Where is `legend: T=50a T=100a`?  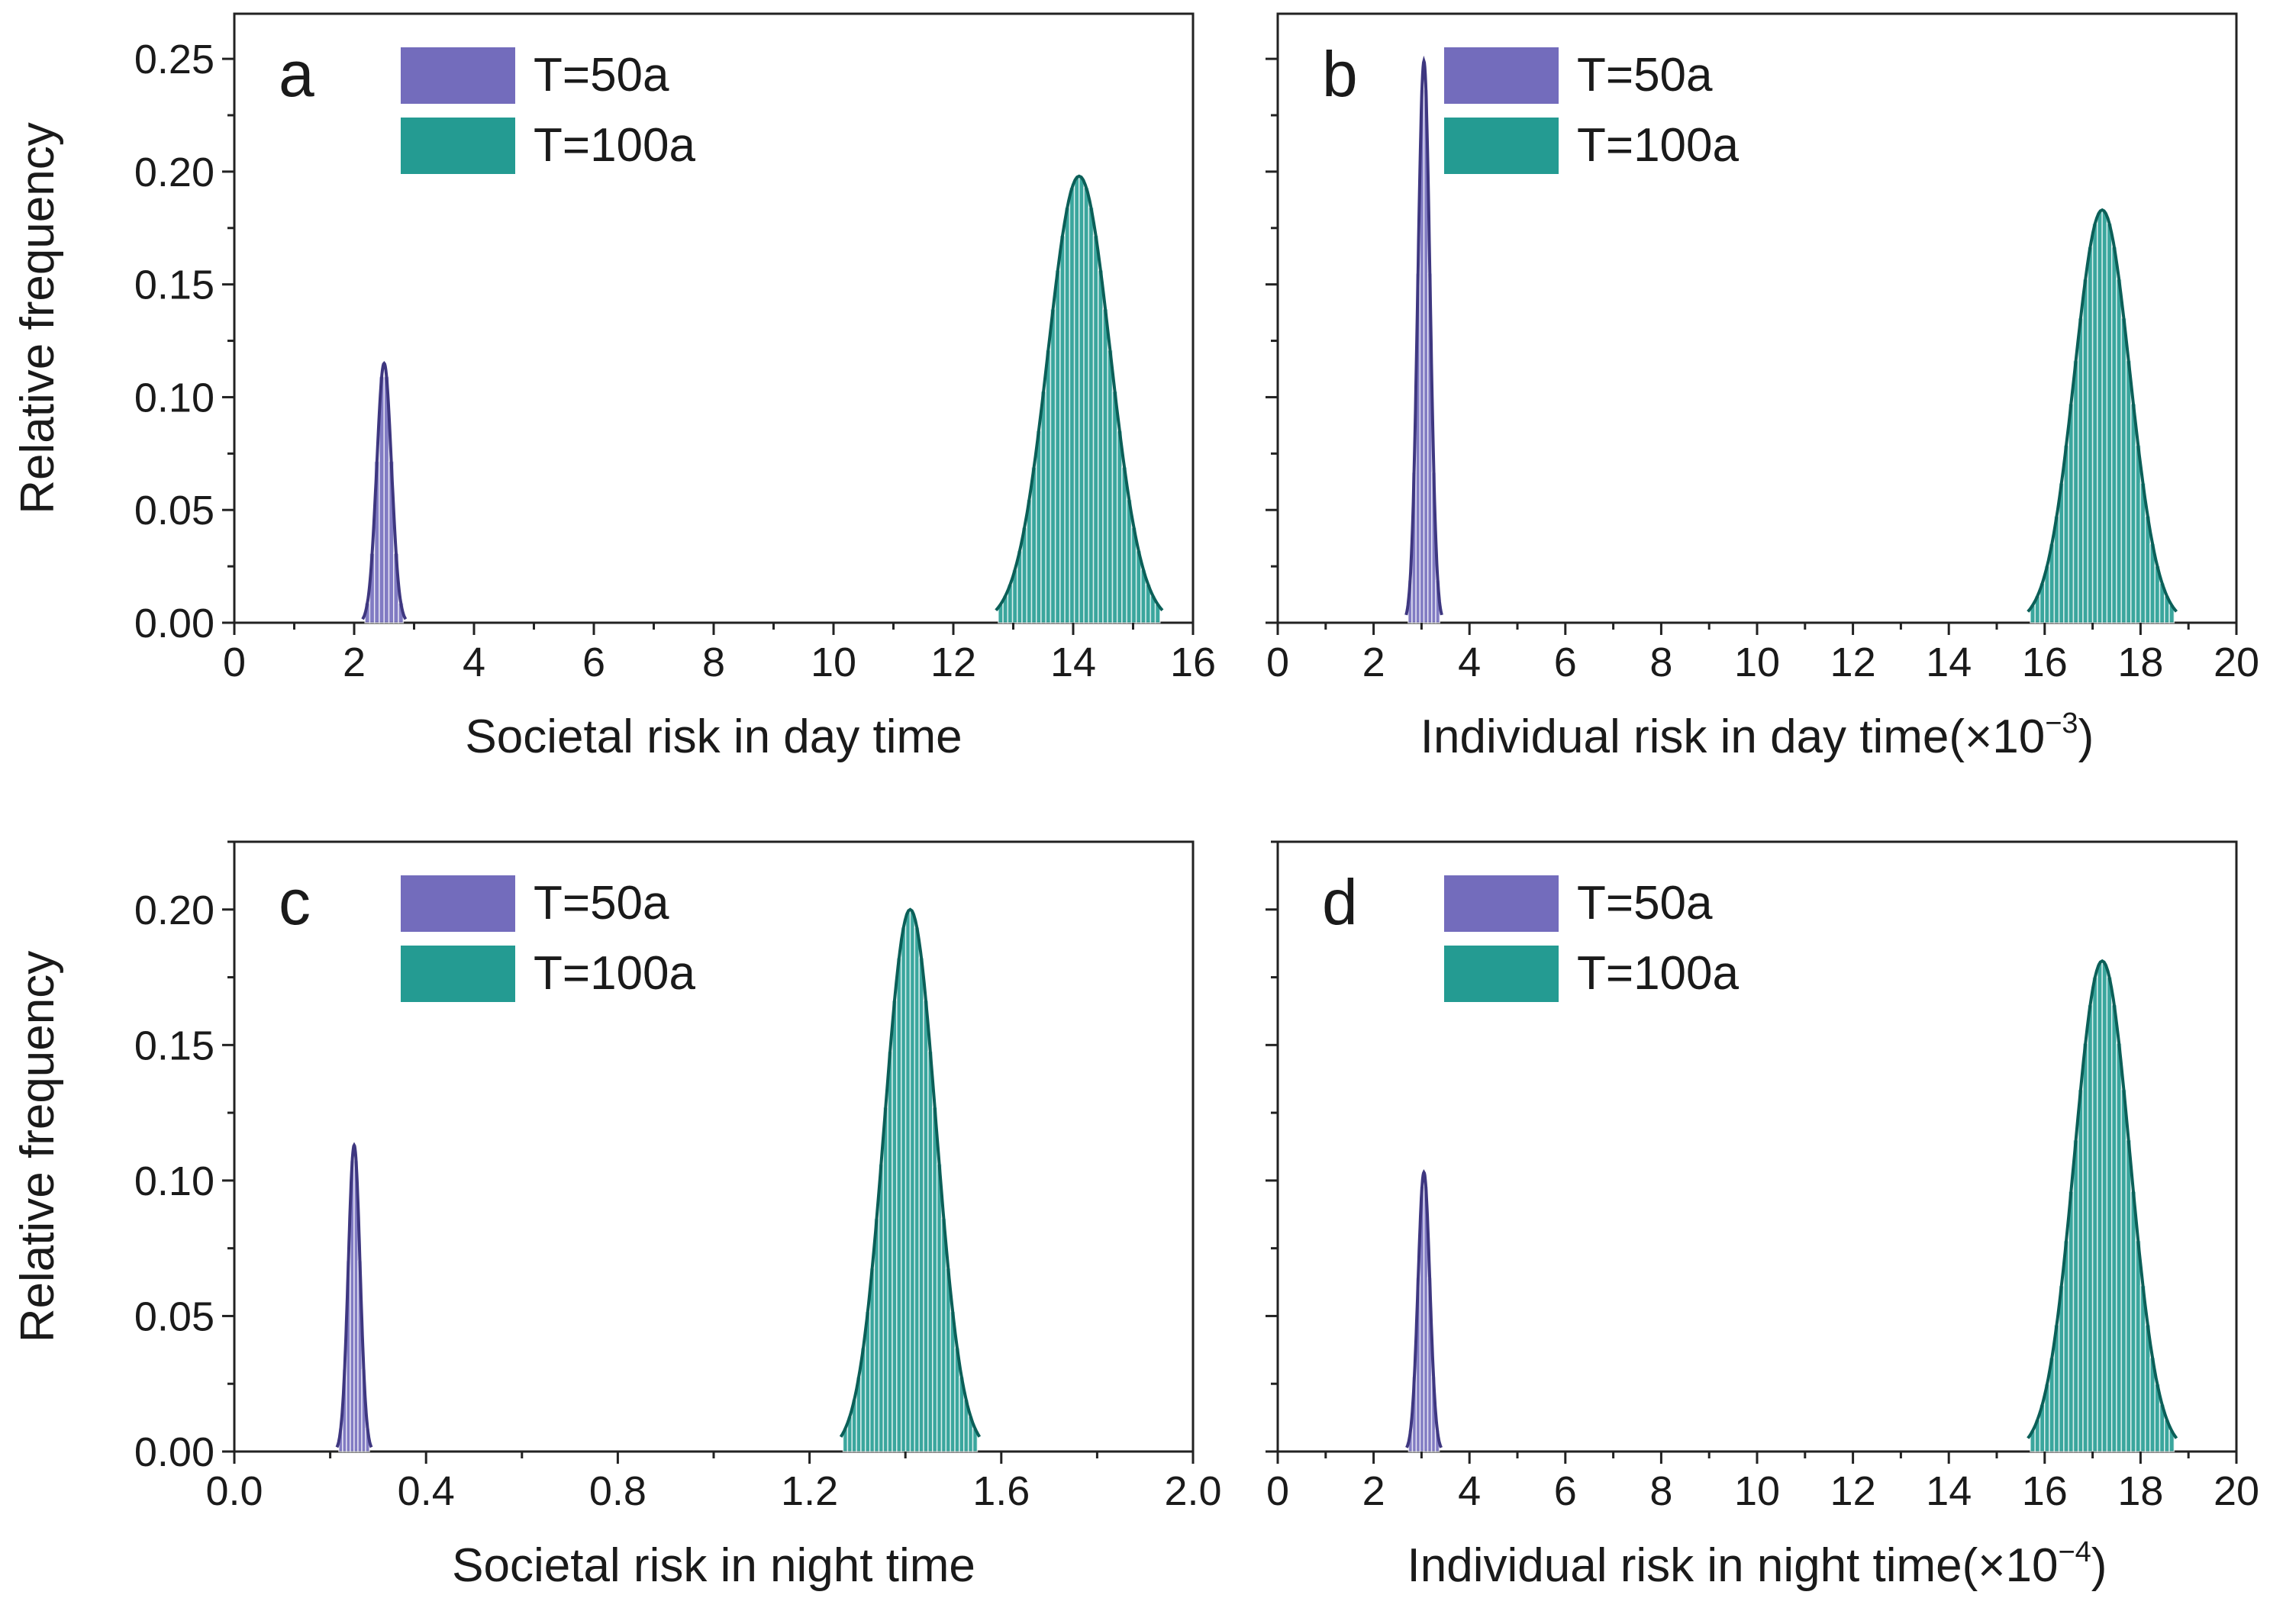 legend: T=50a T=100a is located at coordinates (1592, 110).